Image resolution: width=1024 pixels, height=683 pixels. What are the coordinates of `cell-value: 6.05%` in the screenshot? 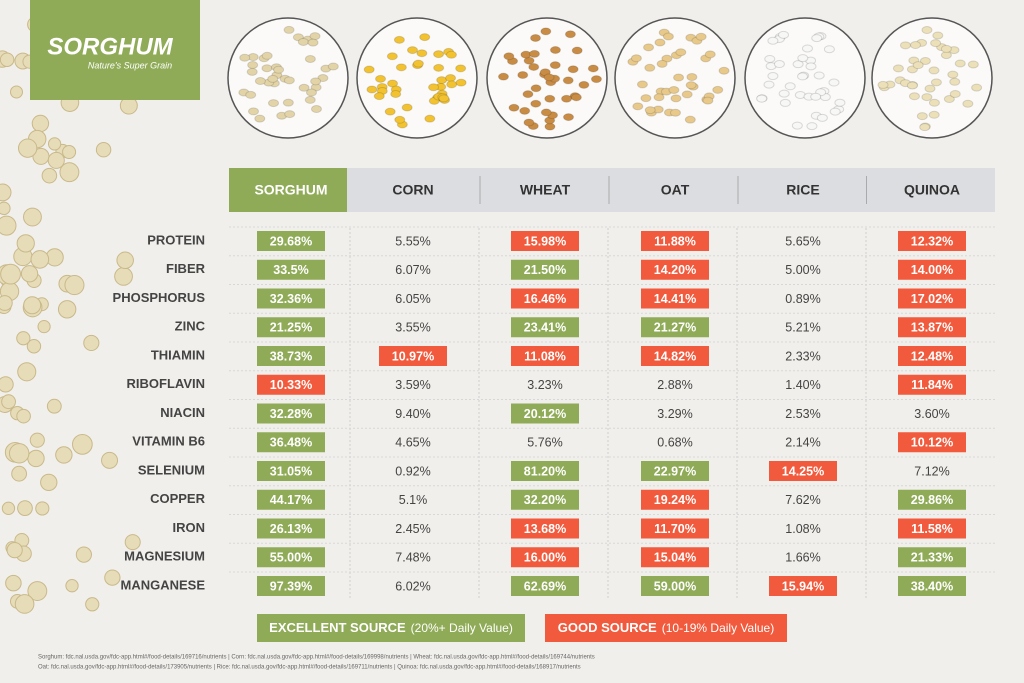 It's located at (412, 299).